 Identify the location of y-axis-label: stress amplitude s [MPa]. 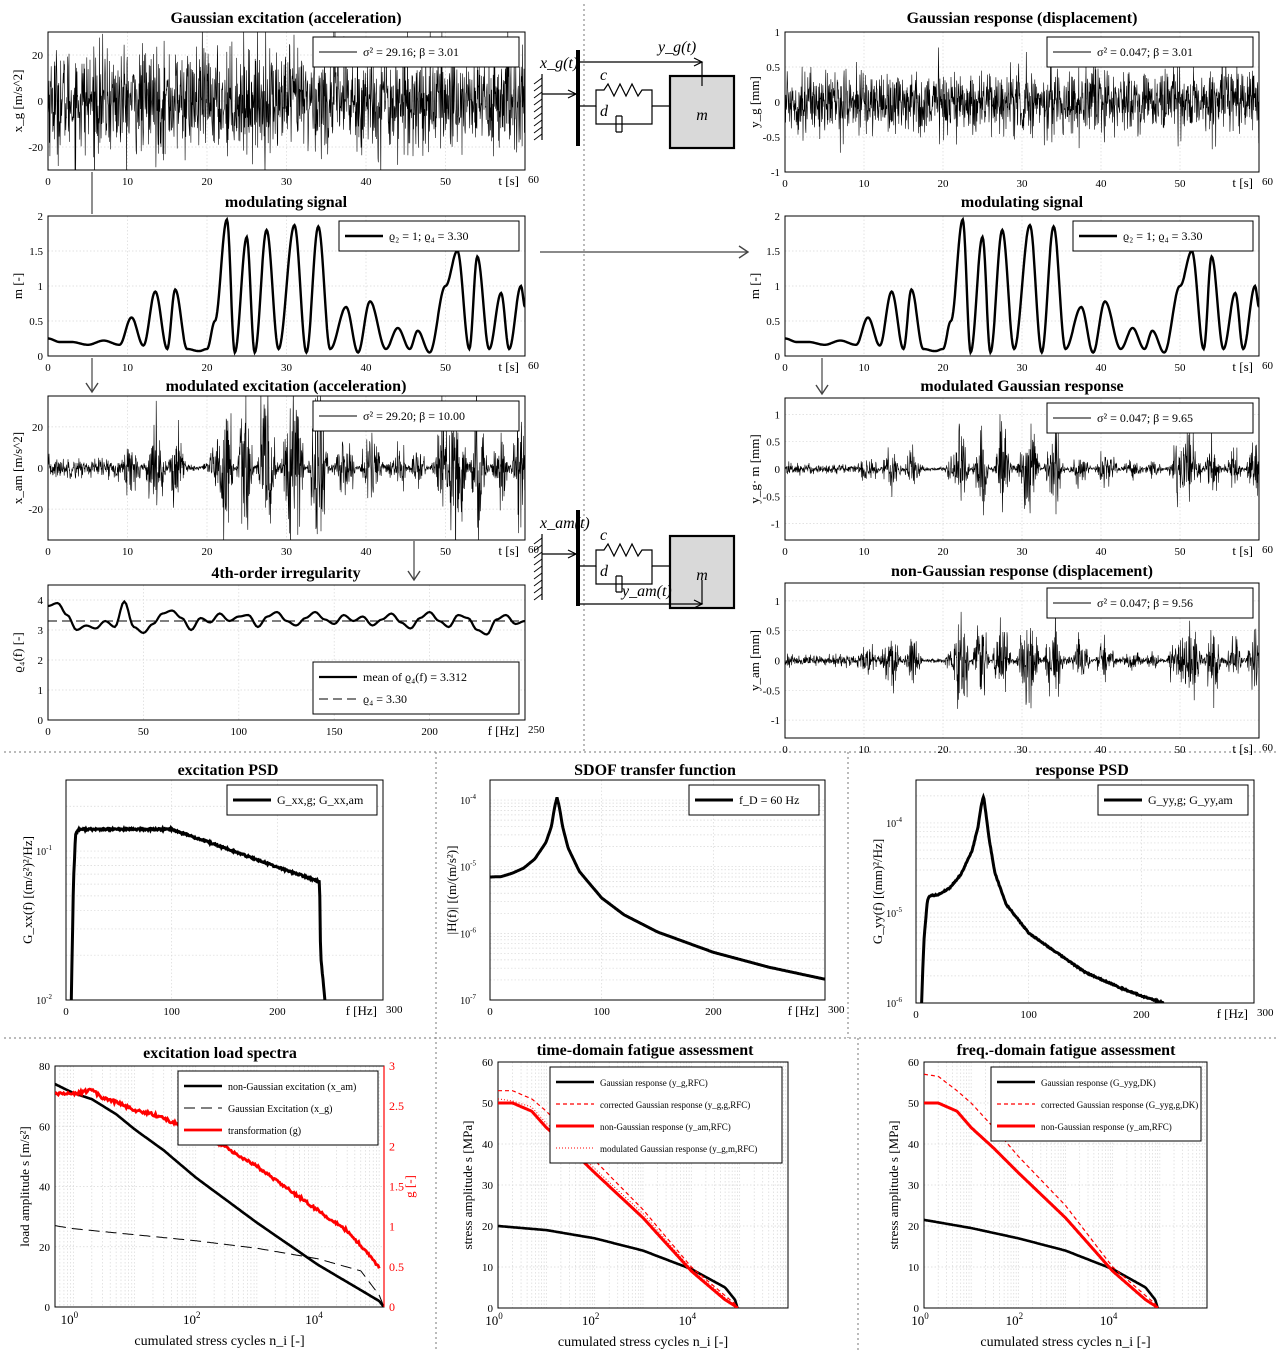
(893, 1185).